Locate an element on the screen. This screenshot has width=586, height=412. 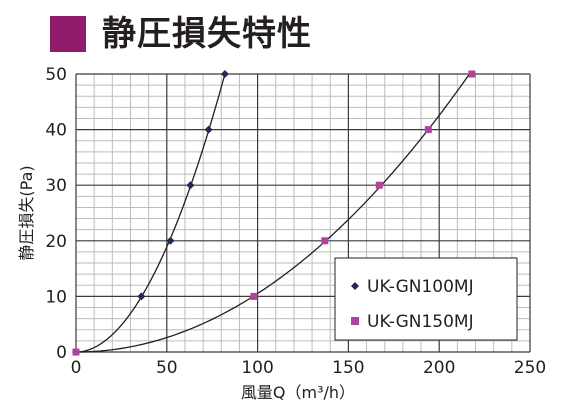
x-tick-label: 250 is located at coordinates (530, 368).